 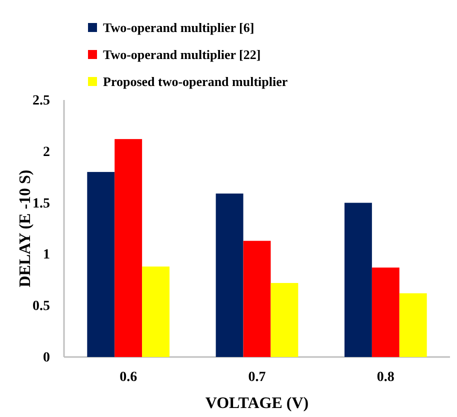 What do you see at coordinates (41, 204) in the screenshot?
I see `y-tick-label: 1.5` at bounding box center [41, 204].